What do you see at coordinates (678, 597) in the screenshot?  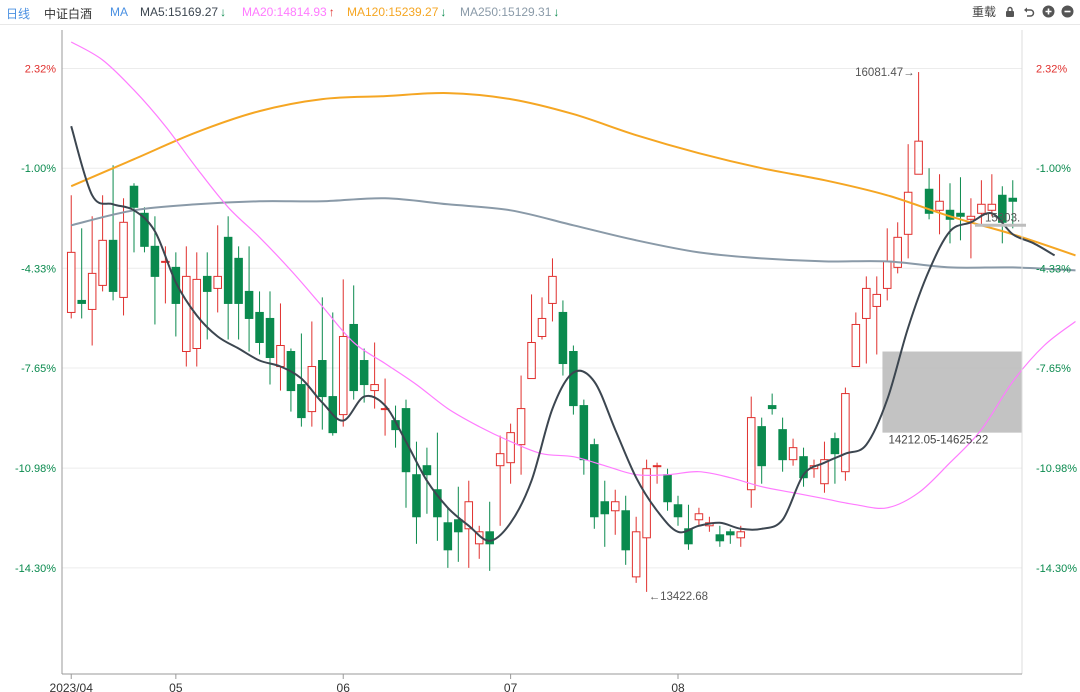 I see `low-price-label: ←13422.68` at bounding box center [678, 597].